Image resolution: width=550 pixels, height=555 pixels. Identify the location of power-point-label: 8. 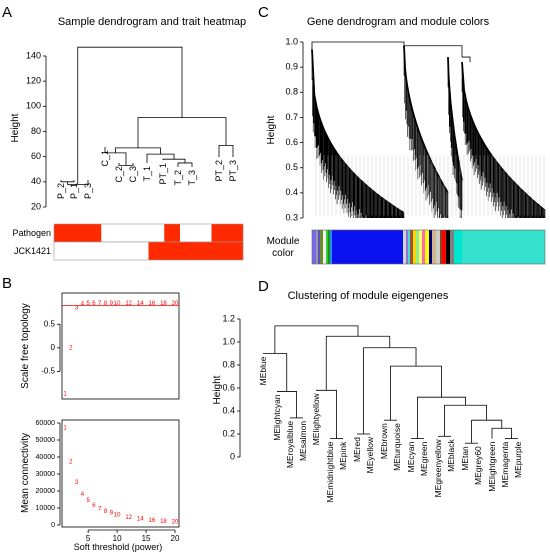
(106, 512).